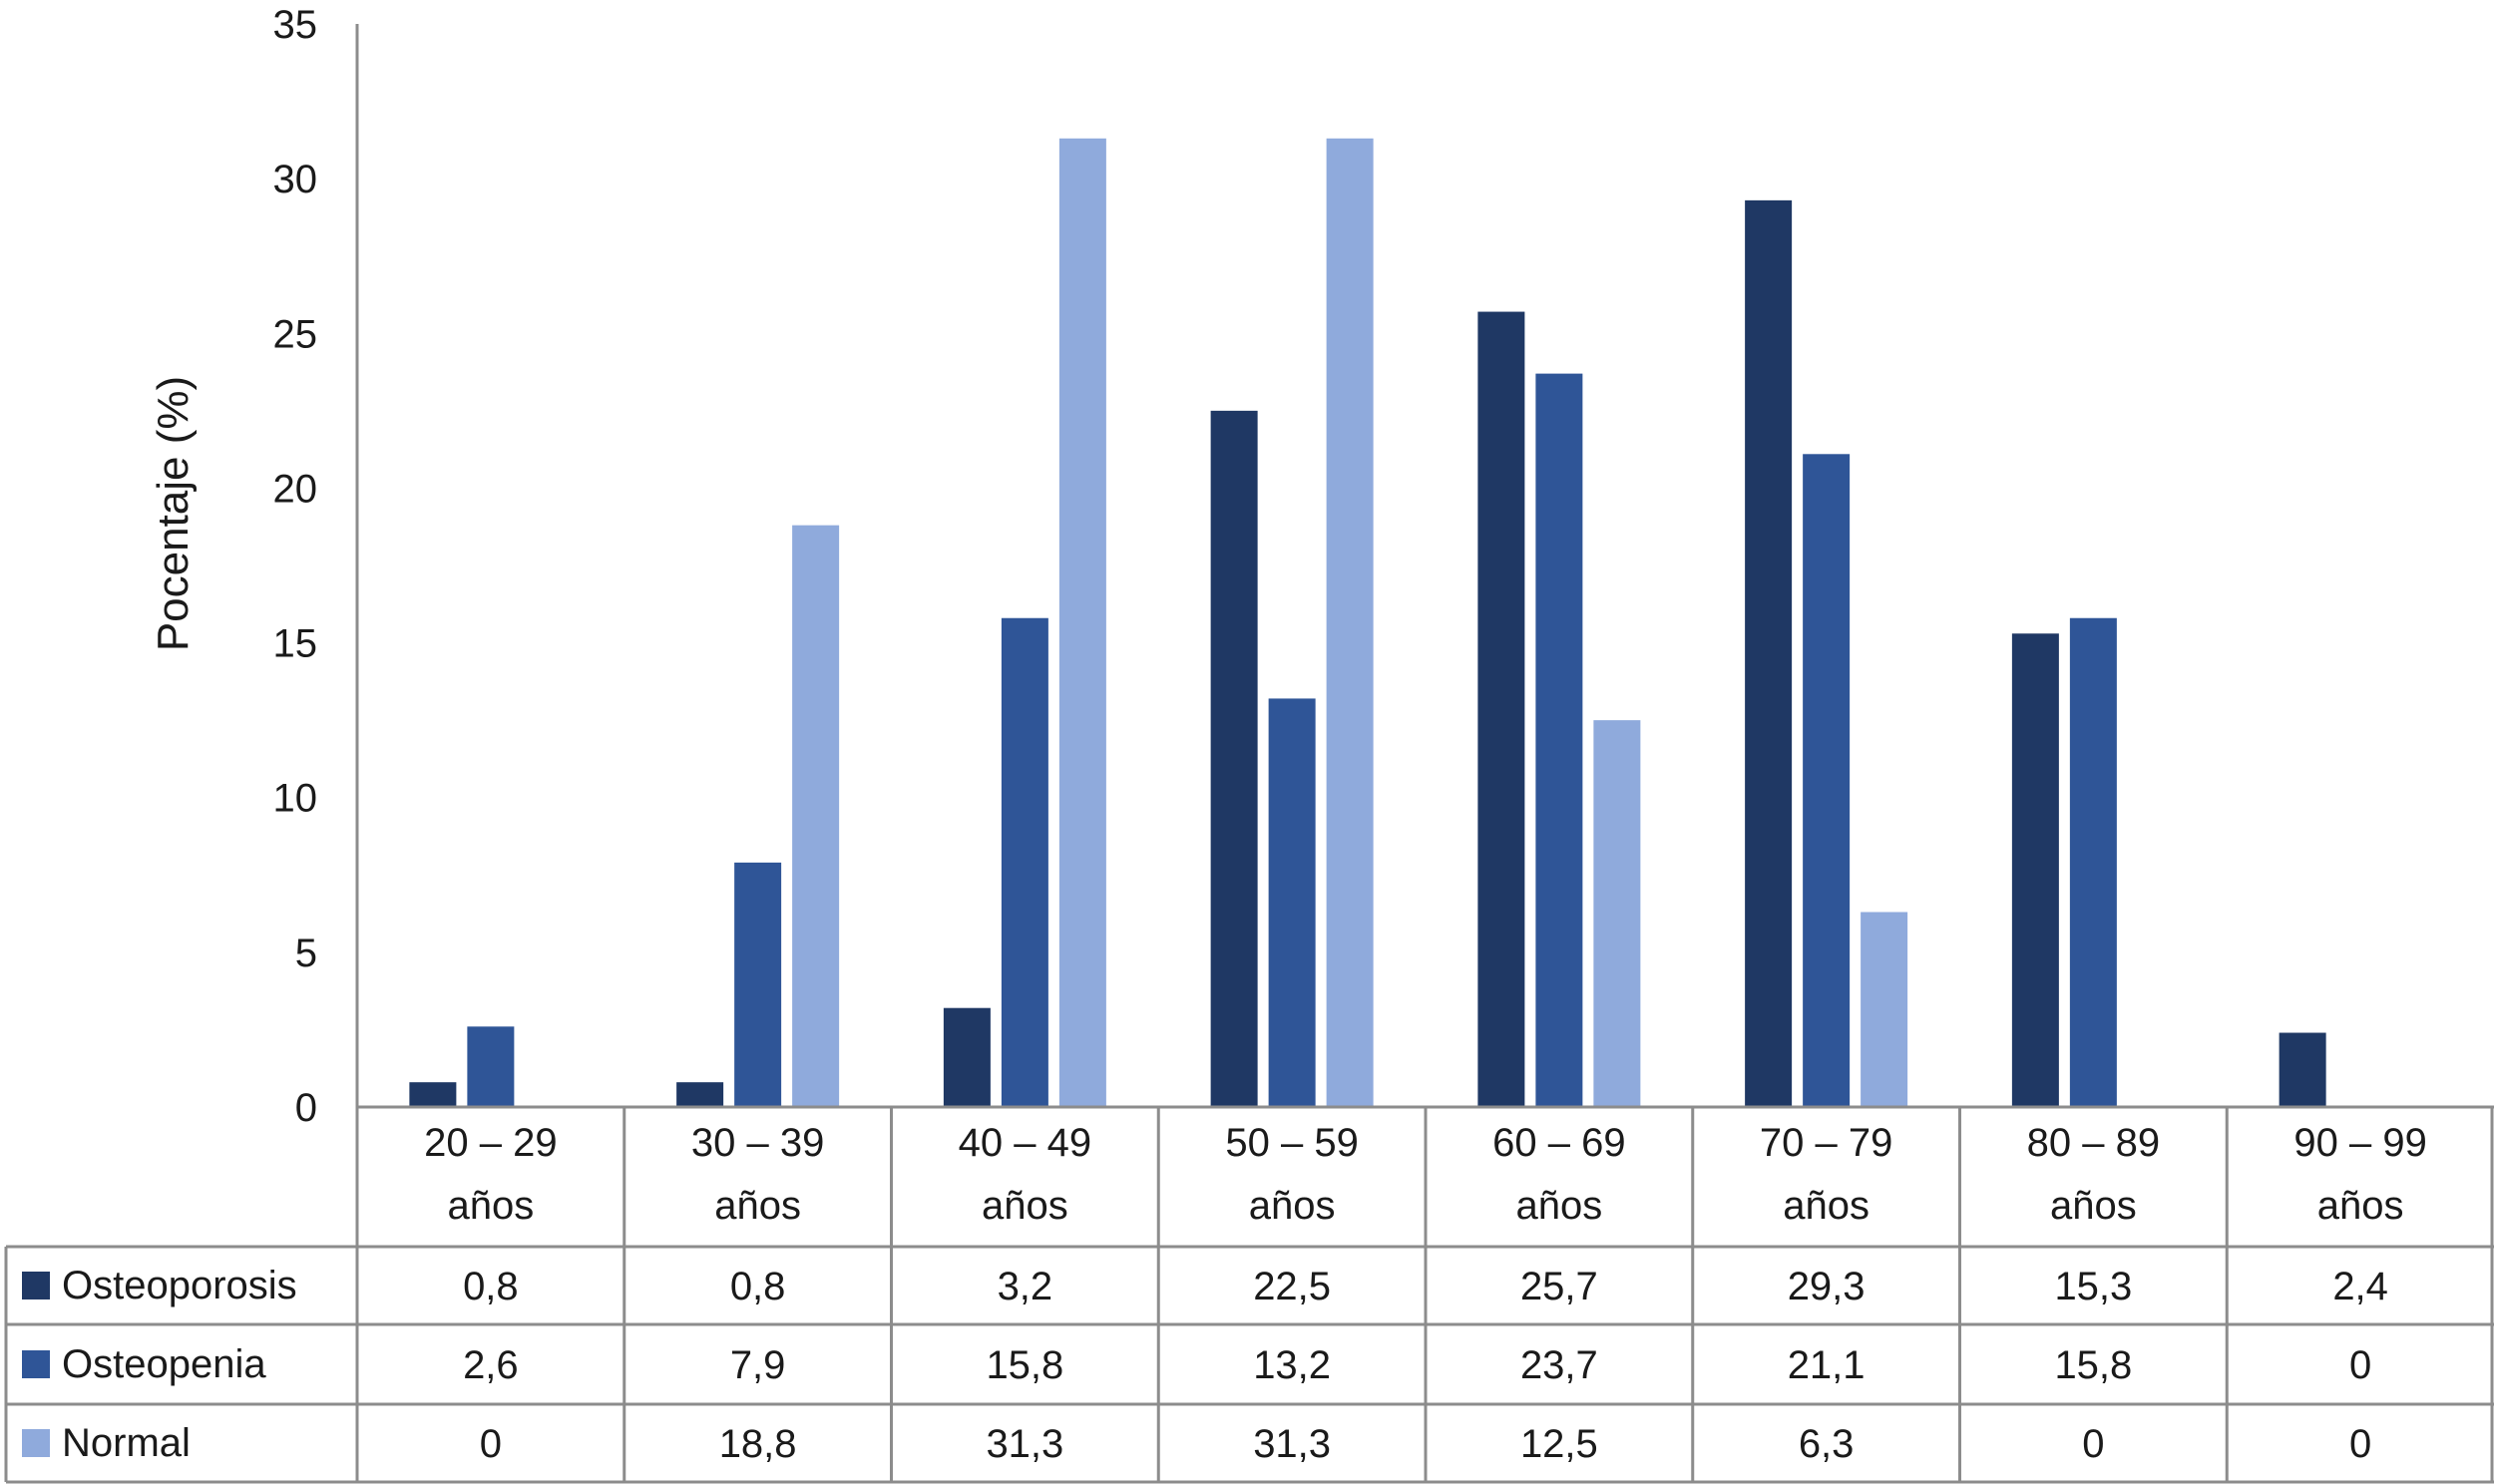 The height and width of the screenshot is (1484, 2494). Describe the element at coordinates (295, 334) in the screenshot. I see `y-tick-label: 25` at that location.